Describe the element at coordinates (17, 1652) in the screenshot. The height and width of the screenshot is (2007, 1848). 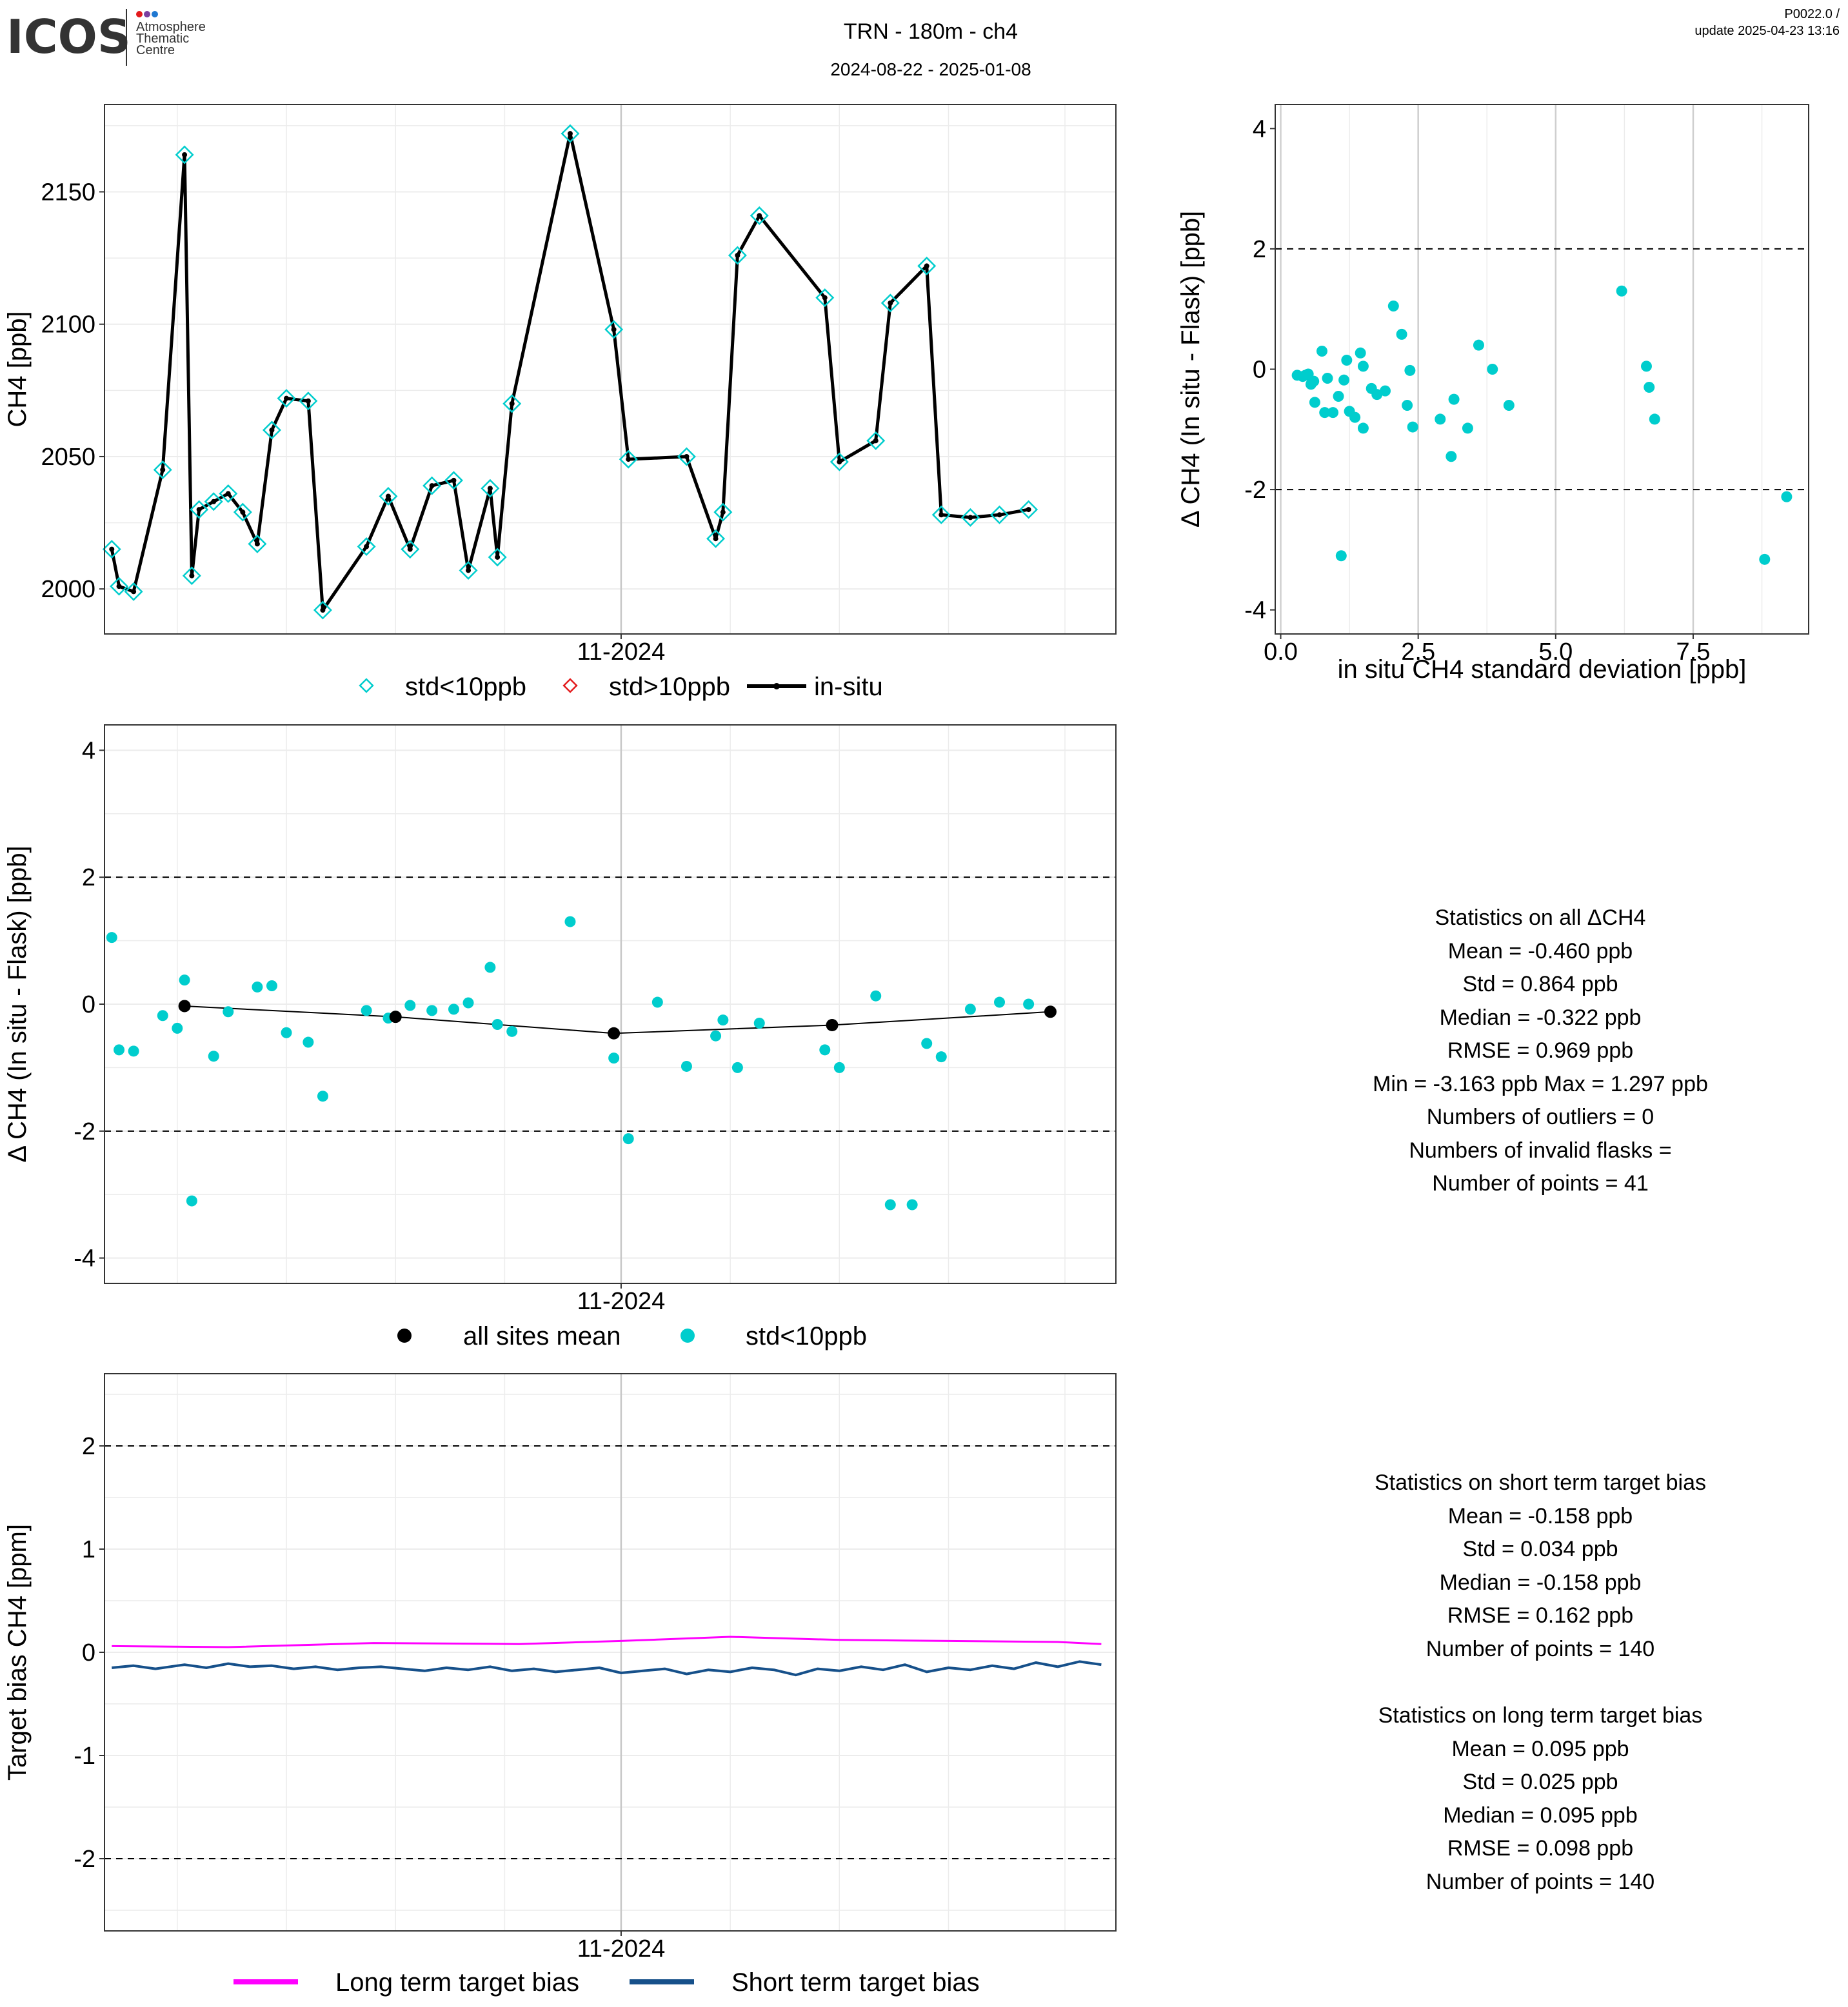
I see `y-axis-label: Target bias CH4 [ppm]` at that location.